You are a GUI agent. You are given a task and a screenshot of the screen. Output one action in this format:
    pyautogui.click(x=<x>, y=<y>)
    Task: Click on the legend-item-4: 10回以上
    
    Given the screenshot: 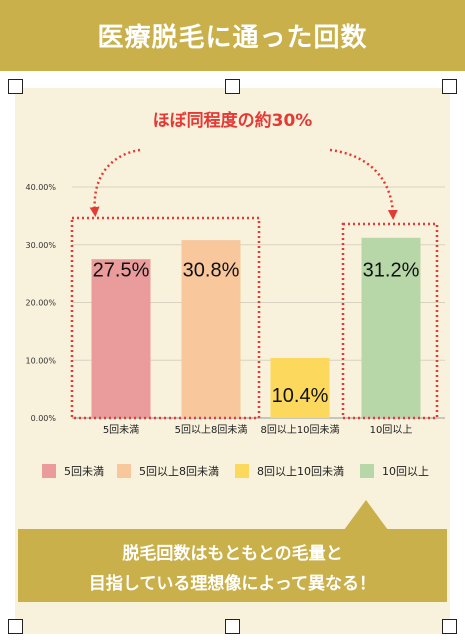 What is the action you would take?
    pyautogui.click(x=394, y=471)
    